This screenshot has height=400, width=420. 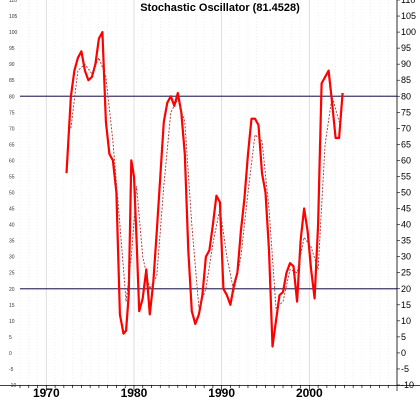 I want to click on y-tick-label: -10, so click(x=407, y=385).